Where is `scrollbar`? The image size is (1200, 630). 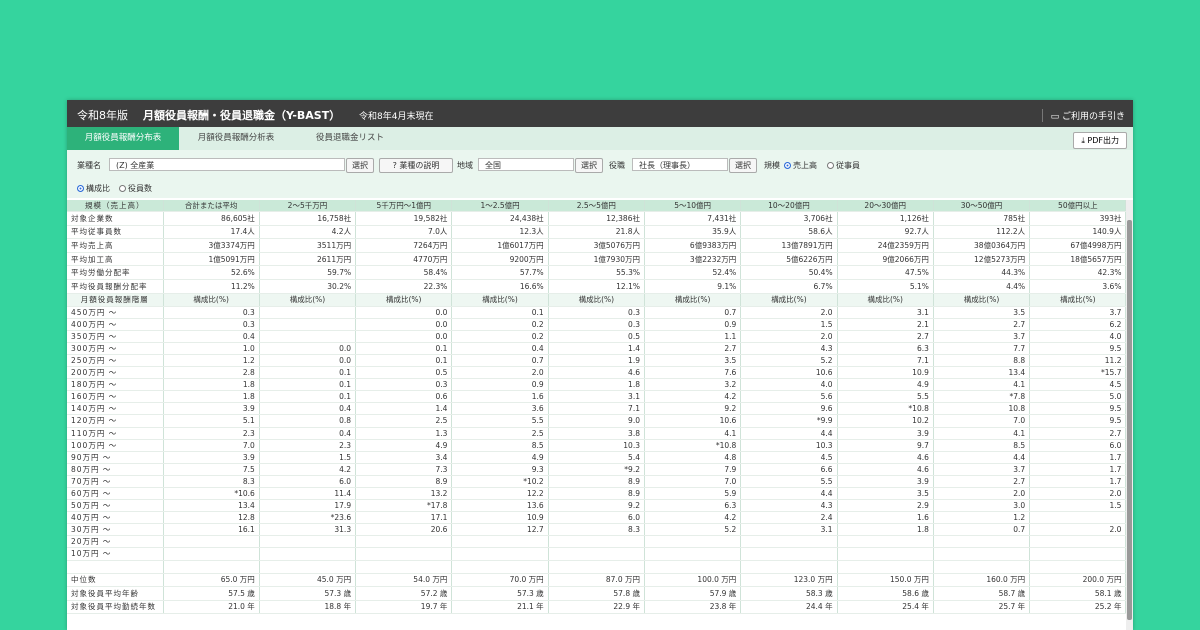
scrollbar is located at coordinates (1129, 415).